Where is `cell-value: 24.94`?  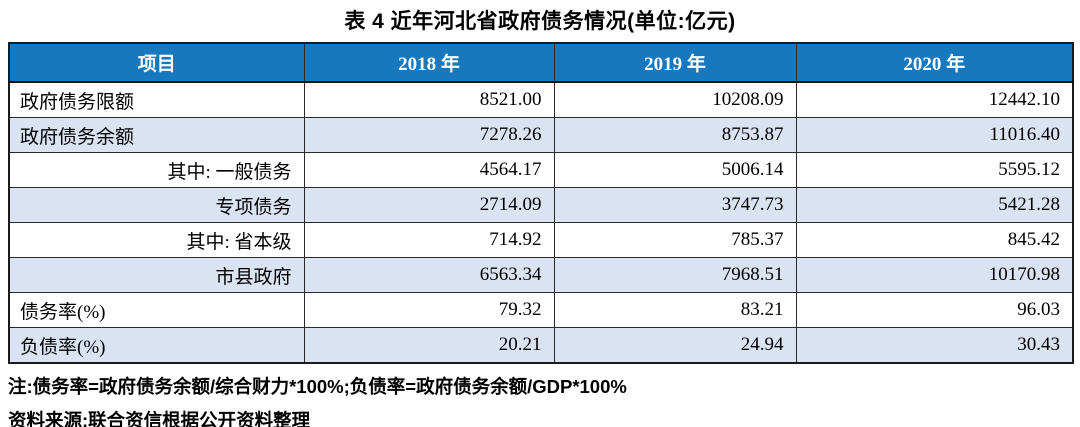
cell-value: 24.94 is located at coordinates (675, 345).